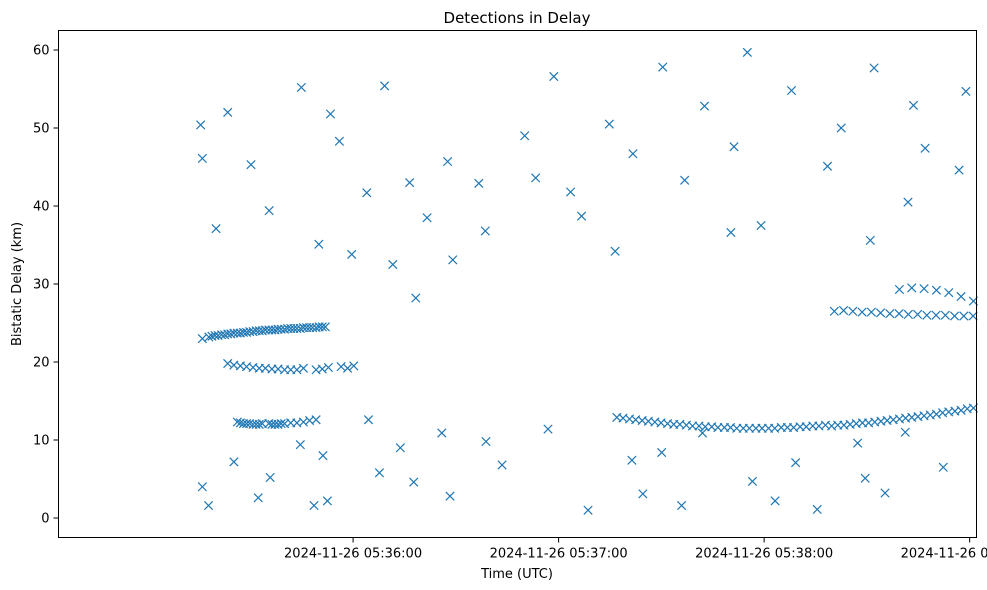 This screenshot has height=590, width=987. I want to click on y-tick-label: 50, so click(41, 129).